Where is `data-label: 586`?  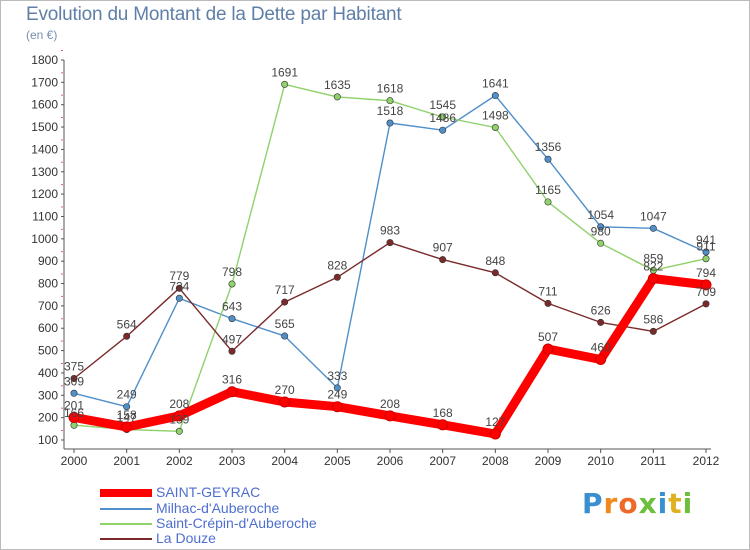
data-label: 586 is located at coordinates (653, 319).